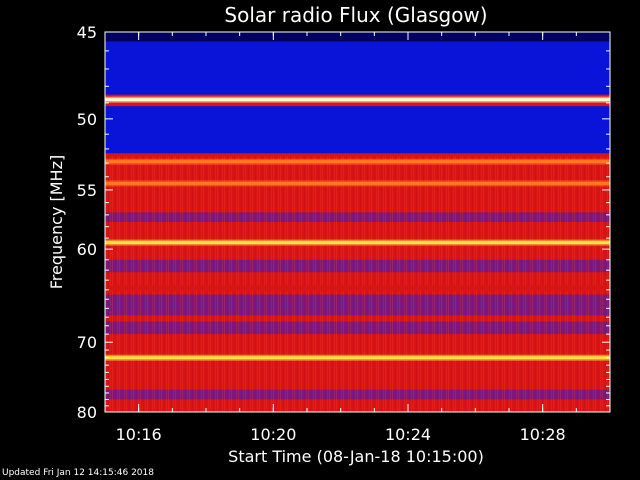 The height and width of the screenshot is (480, 640). Describe the element at coordinates (356, 456) in the screenshot. I see `x-axis-label: Start Time (08-Jan-18 10:15:00)` at that location.